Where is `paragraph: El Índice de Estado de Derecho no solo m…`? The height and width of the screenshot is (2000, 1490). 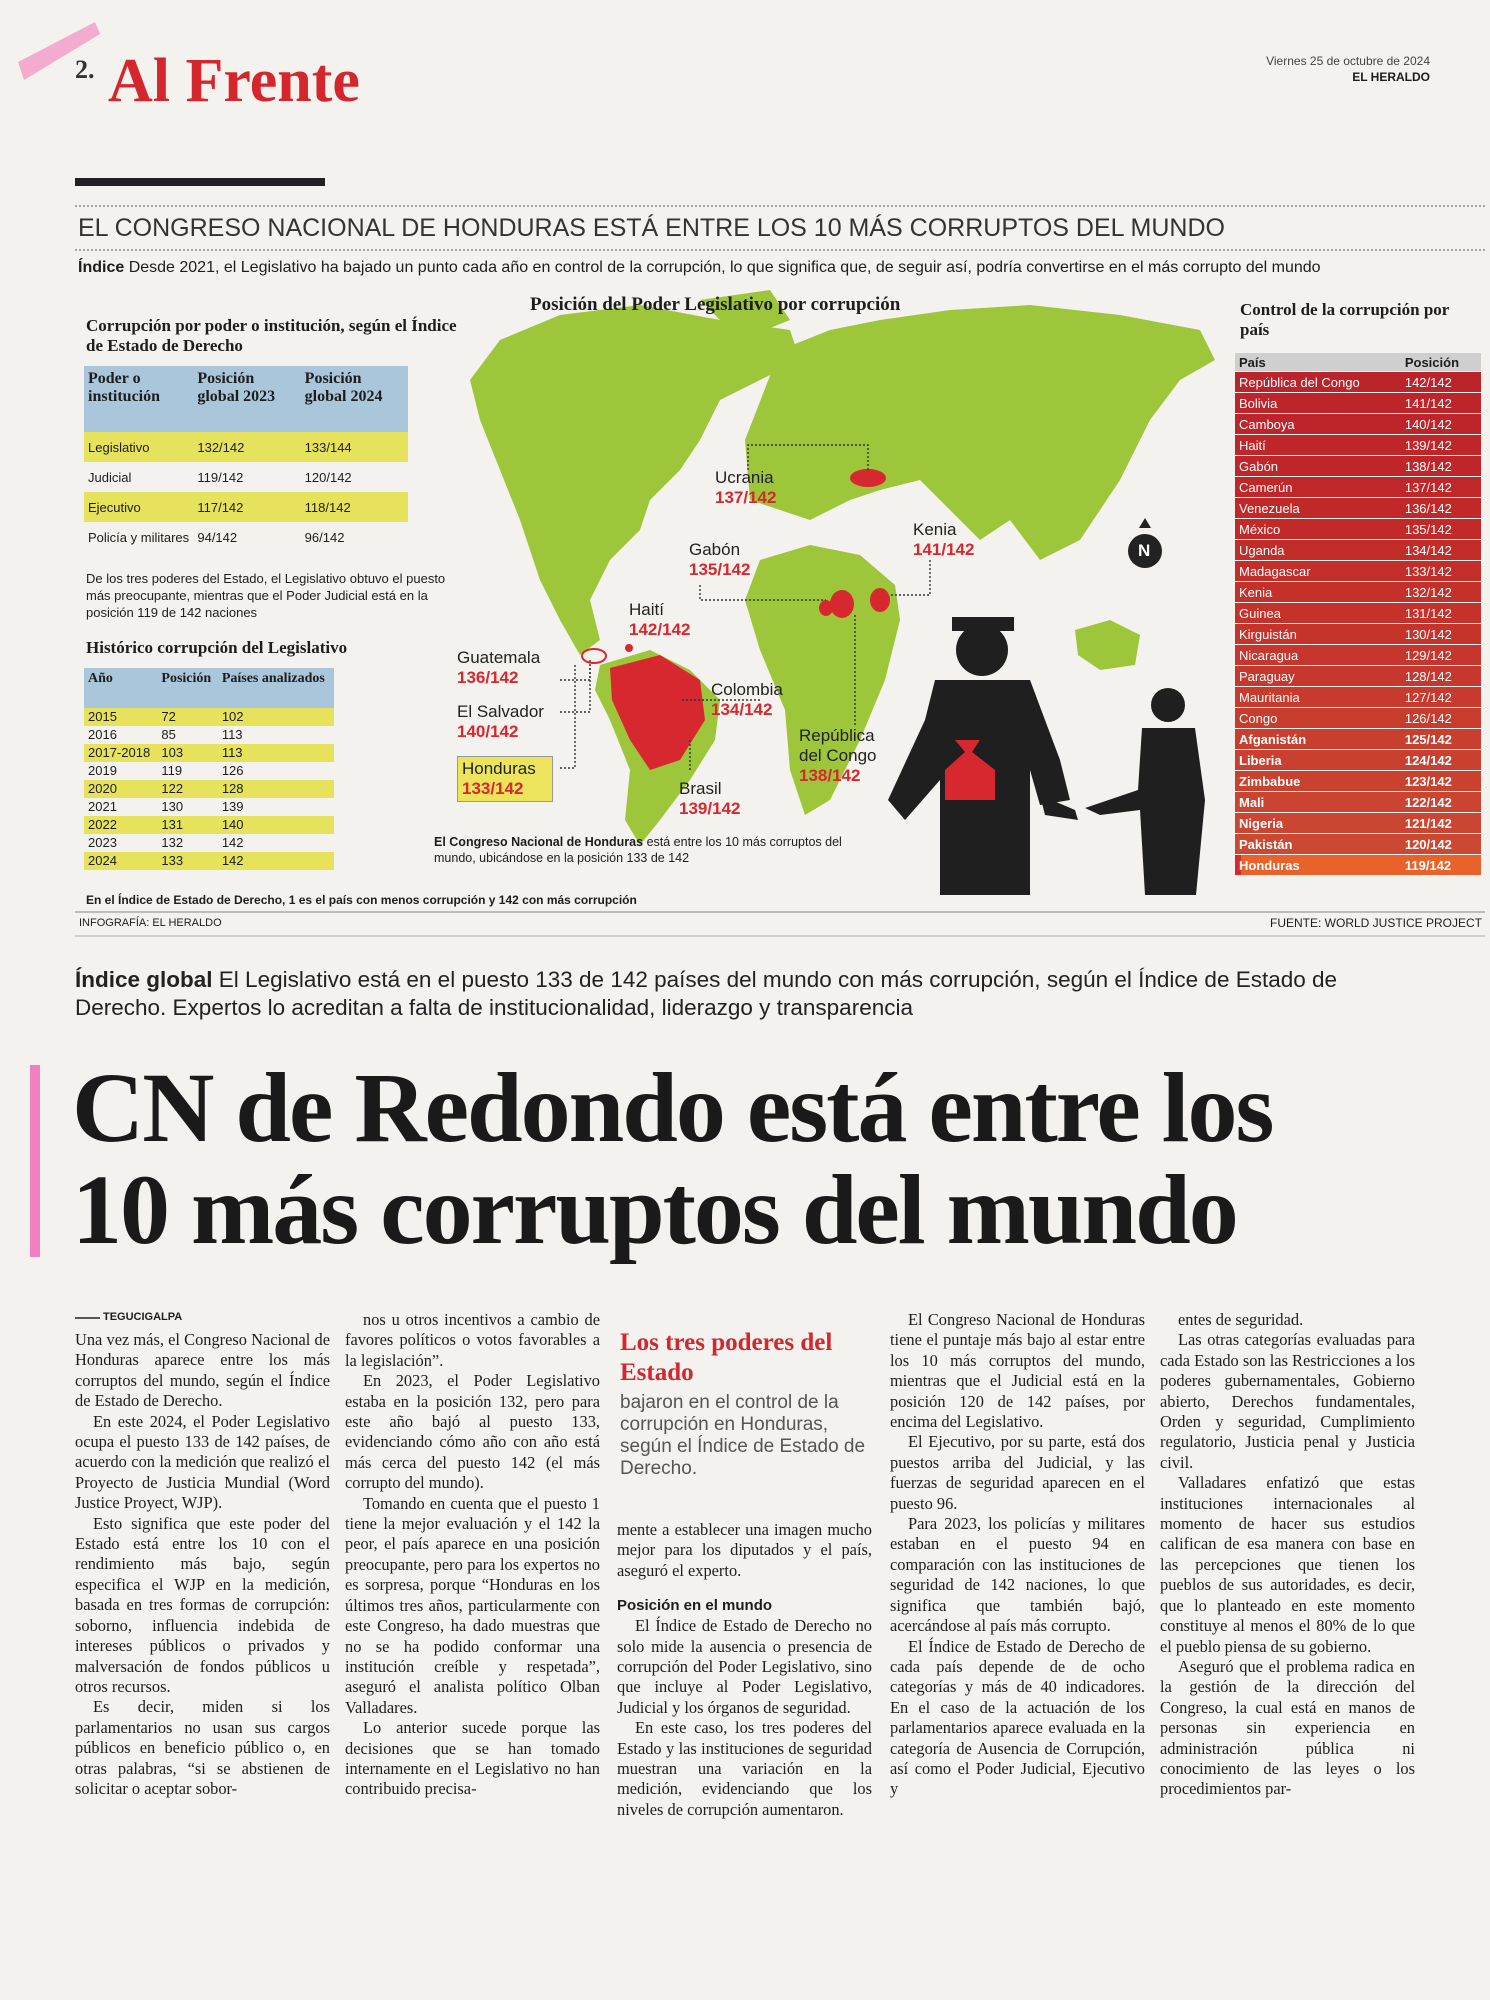 paragraph: El Índice de Estado de Derecho no solo m… is located at coordinates (744, 1666).